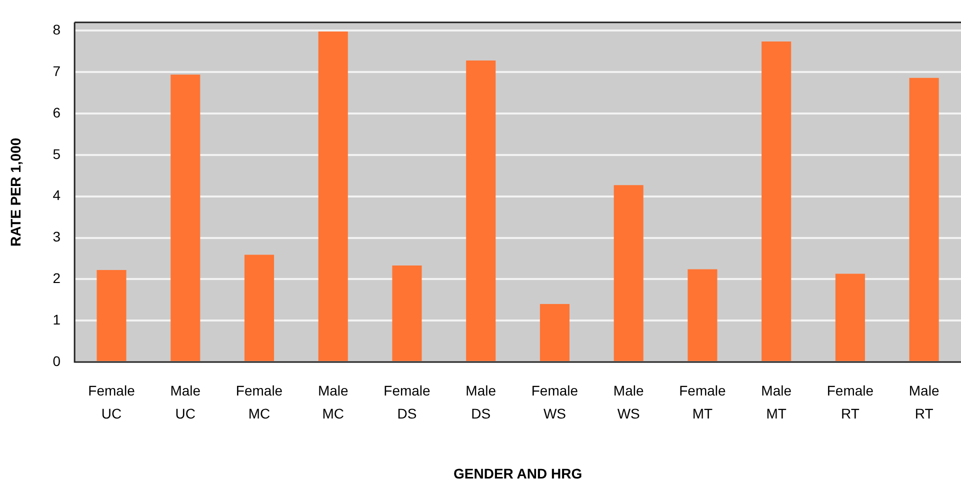 The width and height of the screenshot is (961, 489). Describe the element at coordinates (56, 70) in the screenshot. I see `y-tick-label: 7` at that location.